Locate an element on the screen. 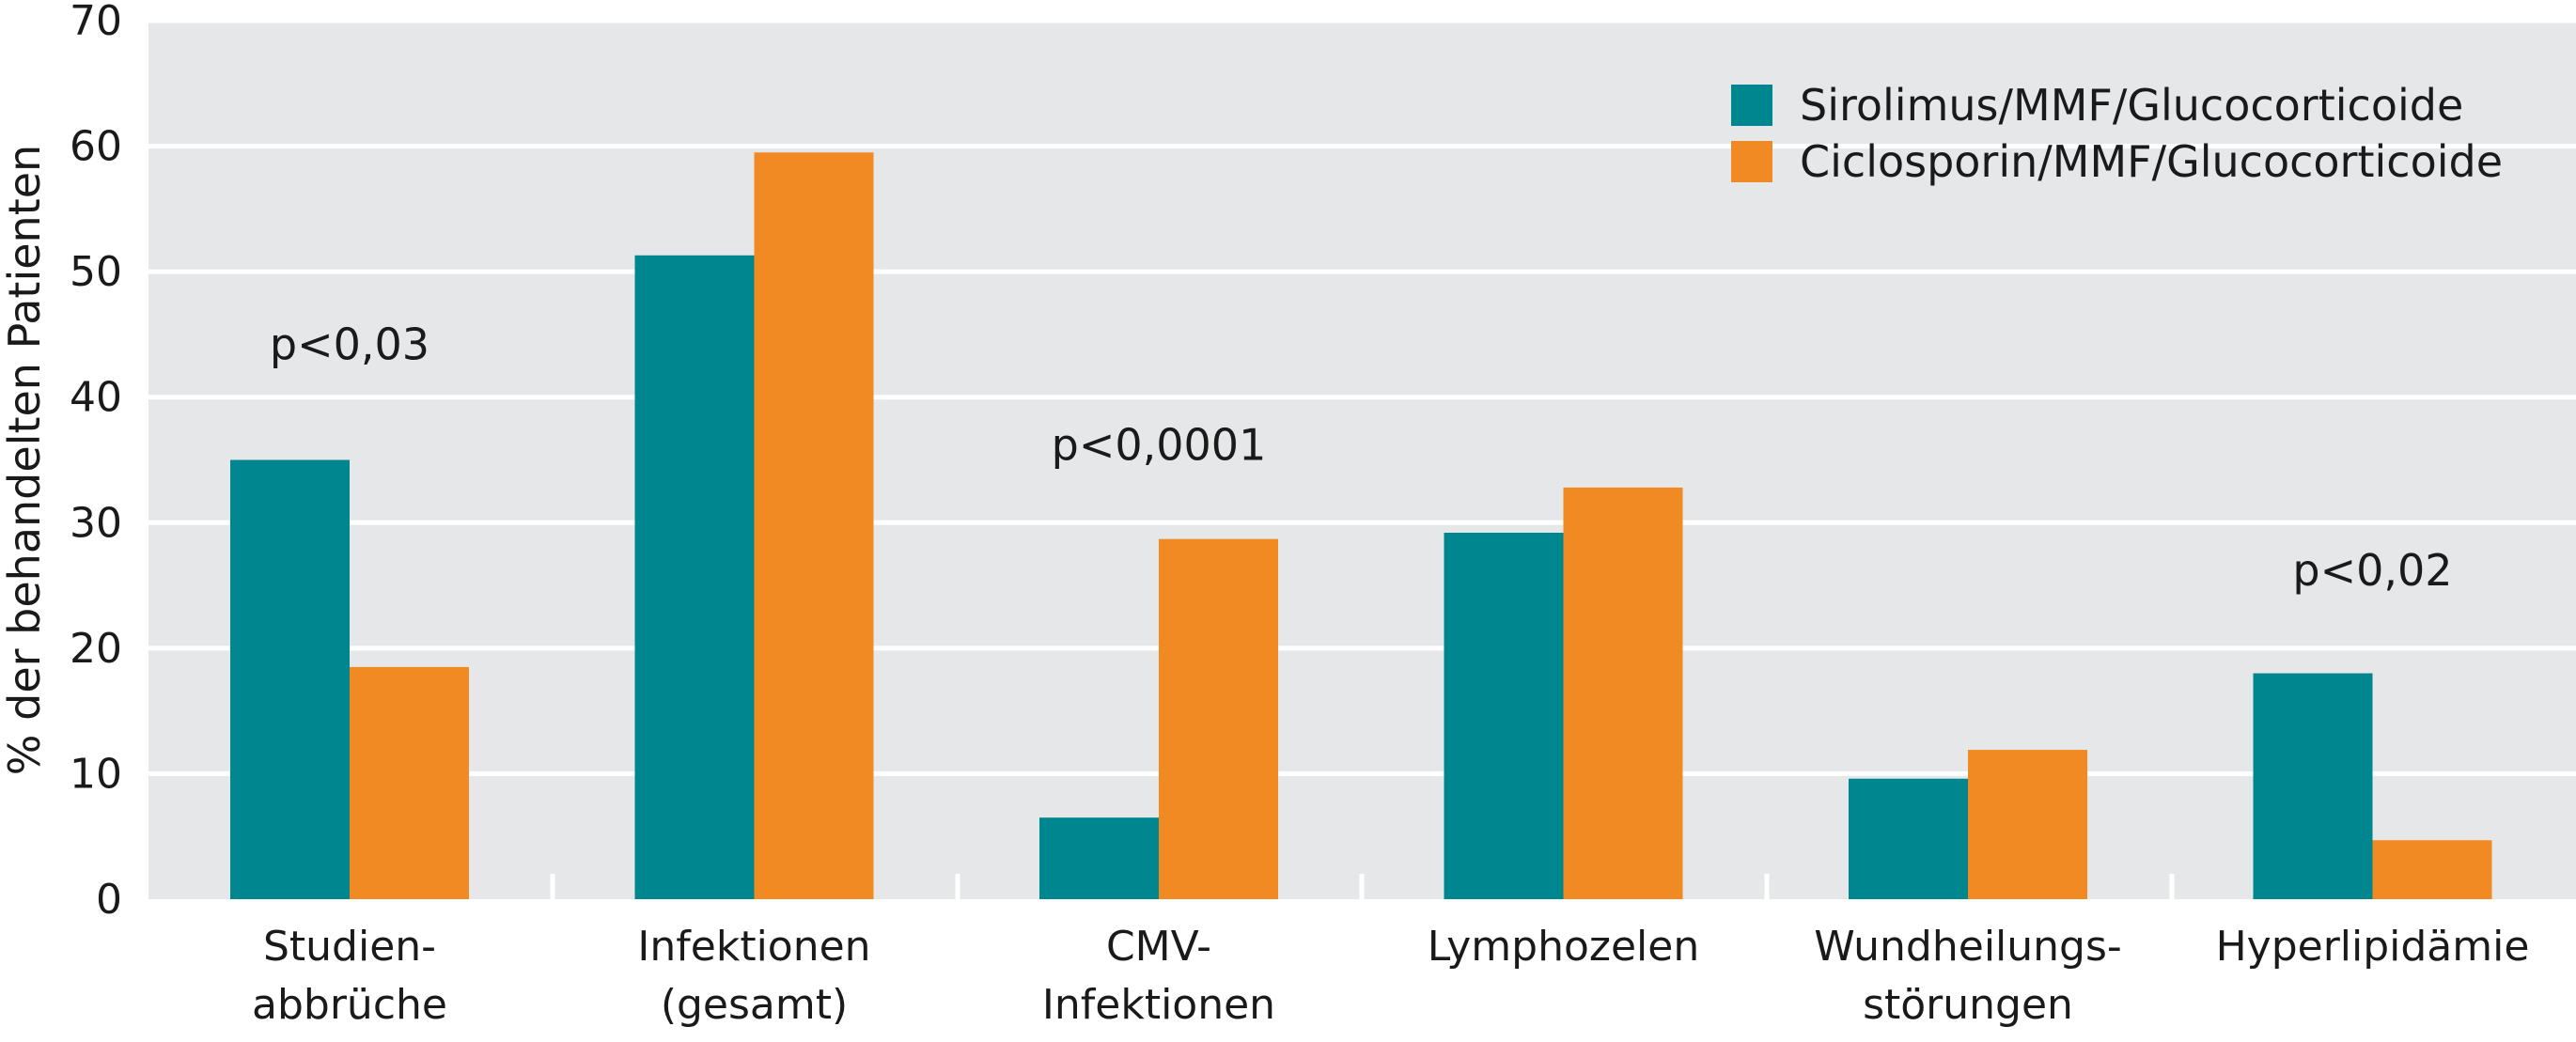  y-axis-label: % der behandelten Patienten is located at coordinates (25, 460).